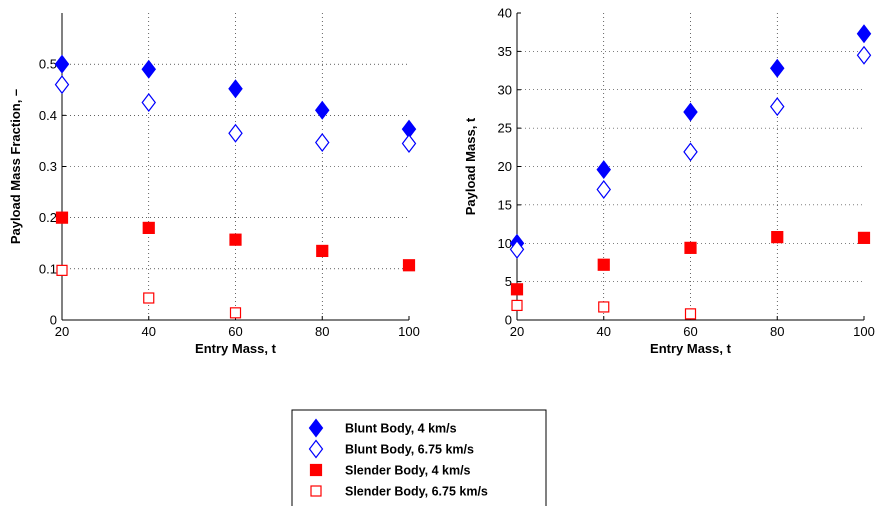  I want to click on y-axis-label: Payload Mass, t, so click(470, 166).